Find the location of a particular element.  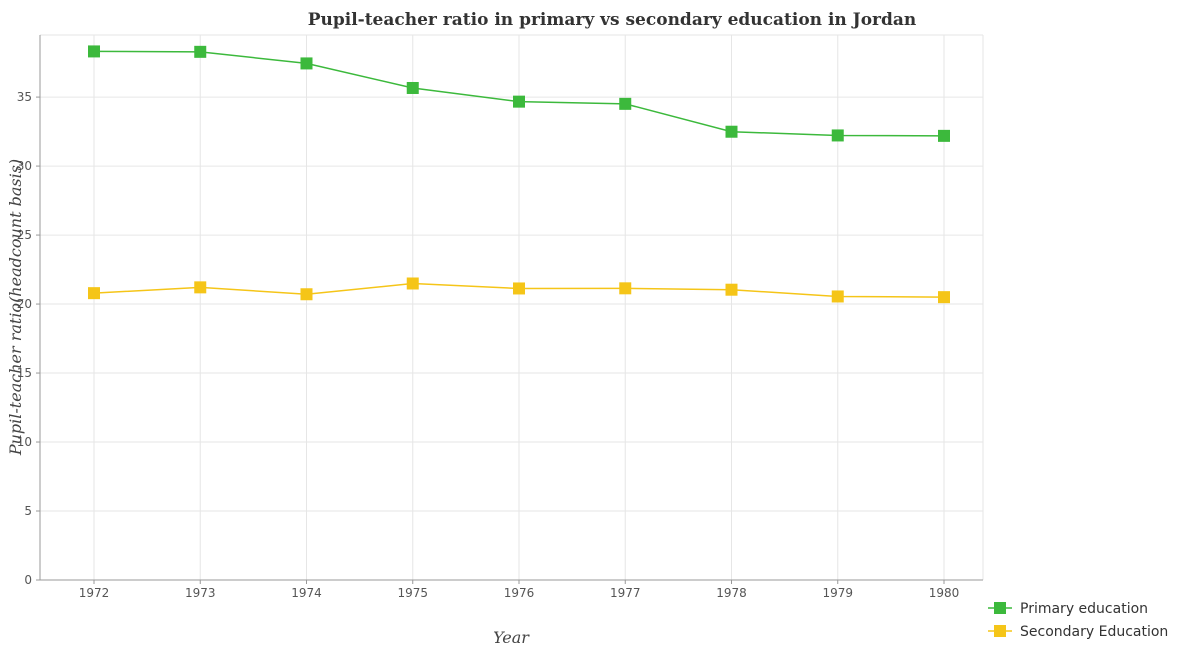

legend-label: Primary education is located at coordinates (1084, 609).